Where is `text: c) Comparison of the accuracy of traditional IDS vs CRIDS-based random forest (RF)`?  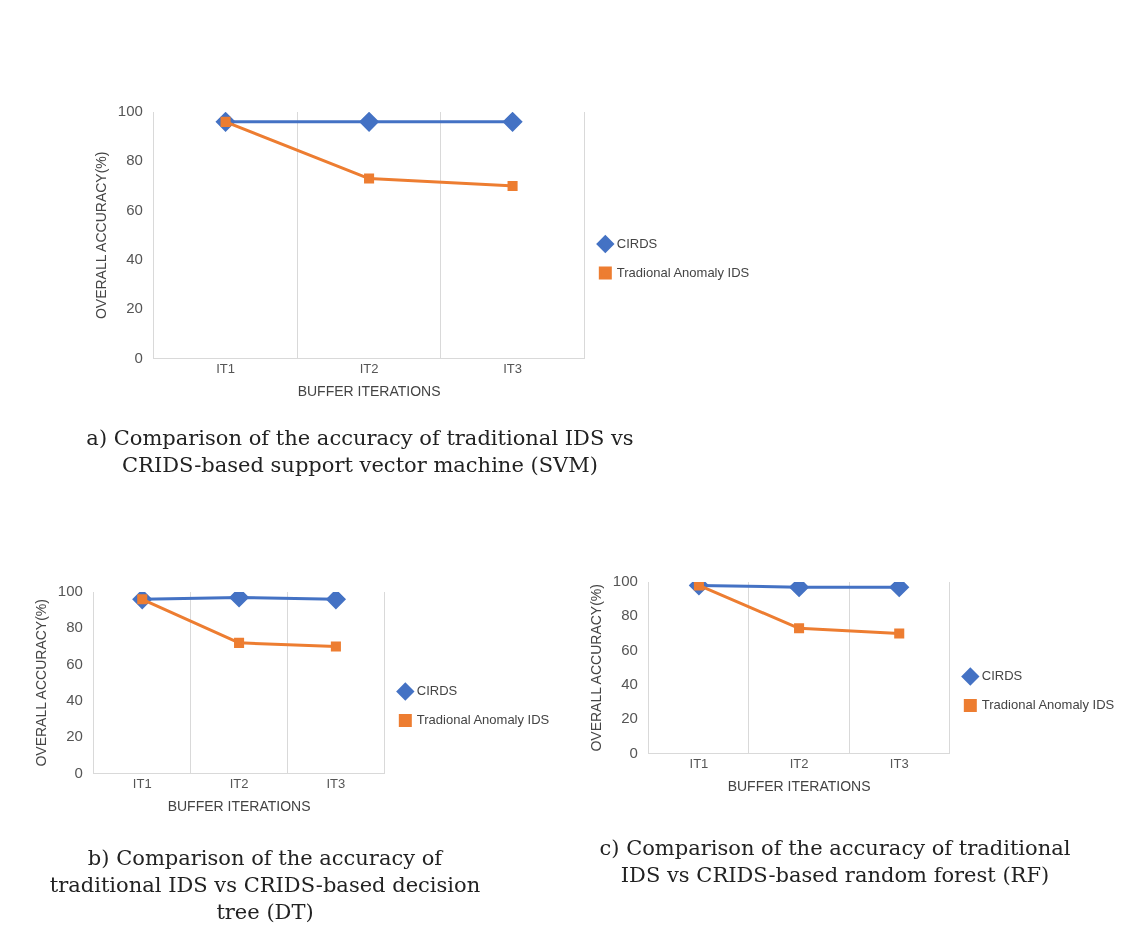 text: c) Comparison of the accuracy of traditional IDS vs CRIDS-based random forest (RF) is located at coordinates (835, 862).